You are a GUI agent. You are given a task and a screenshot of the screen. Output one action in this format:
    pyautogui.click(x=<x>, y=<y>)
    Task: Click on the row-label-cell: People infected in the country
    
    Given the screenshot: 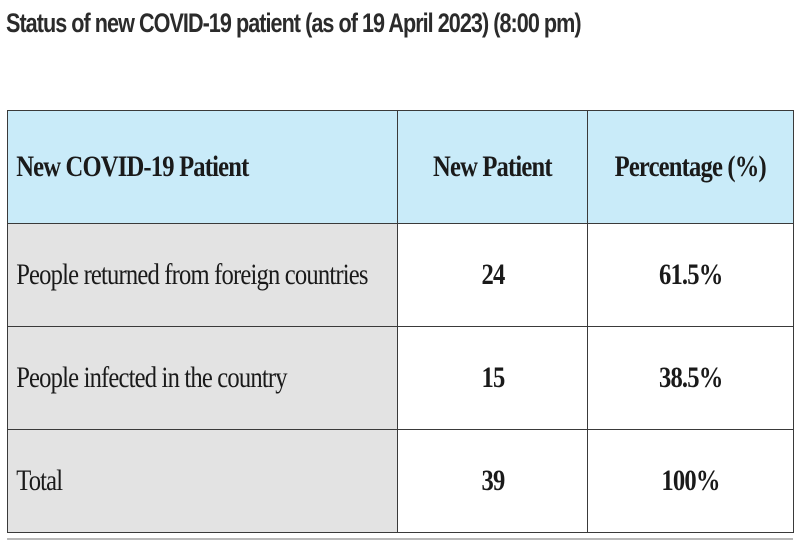 What is the action you would take?
    pyautogui.click(x=202, y=378)
    